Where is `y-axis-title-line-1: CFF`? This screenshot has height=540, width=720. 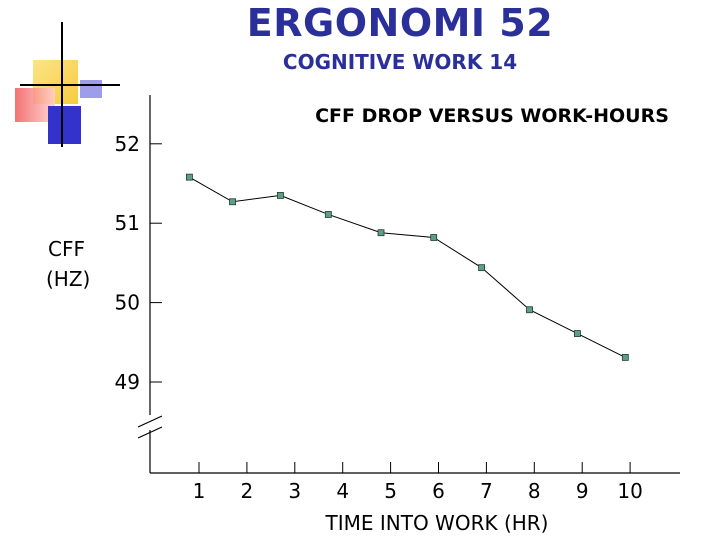 y-axis-title-line-1: CFF is located at coordinates (66, 249).